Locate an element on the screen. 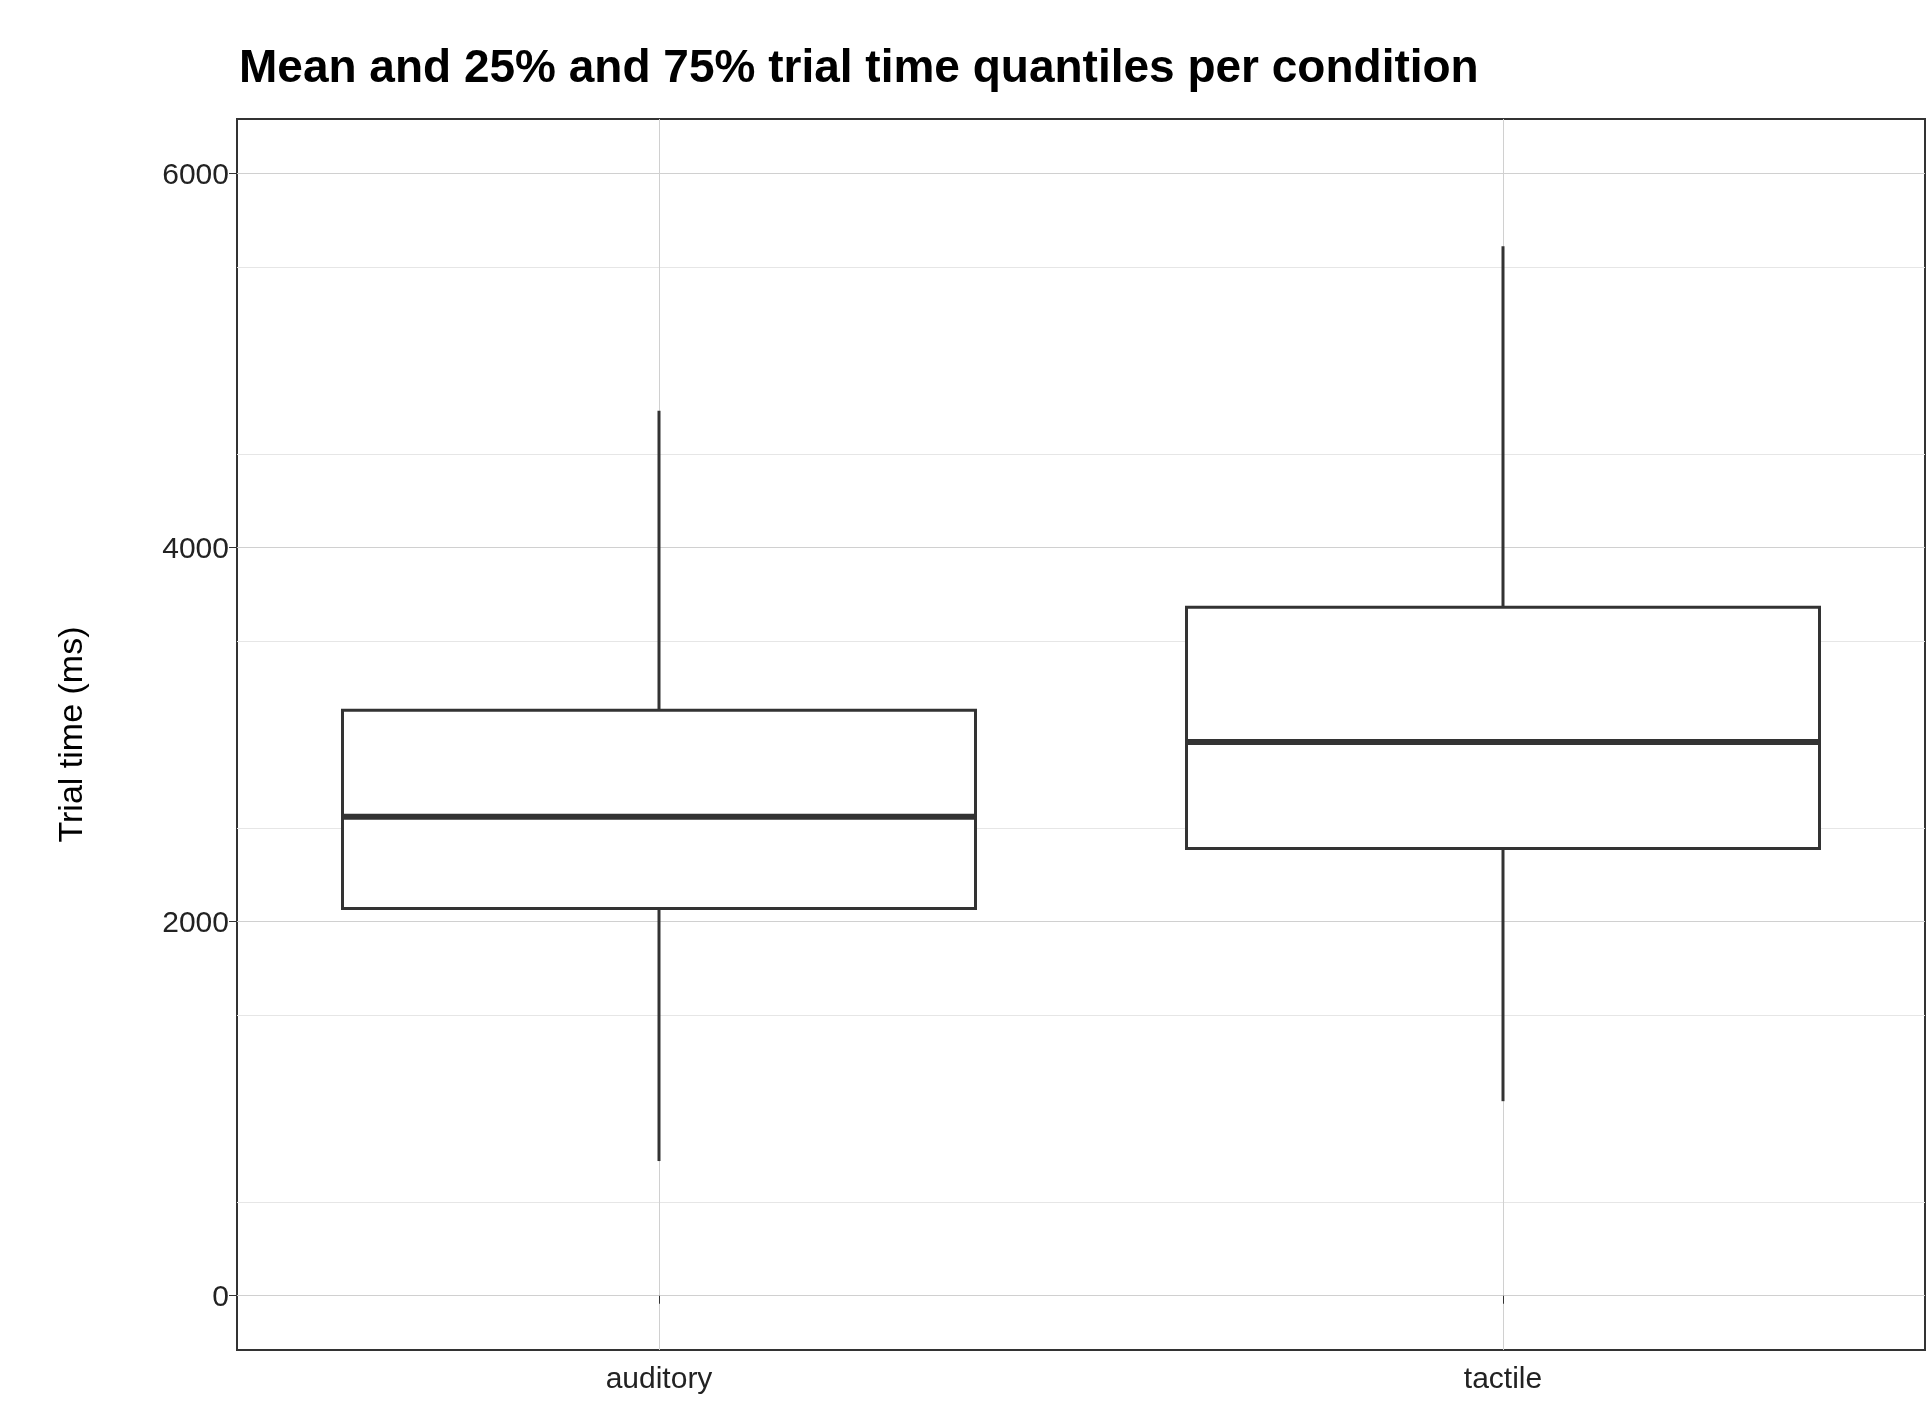  y-axis-title: Trial time (ms) is located at coordinates (70, 734).